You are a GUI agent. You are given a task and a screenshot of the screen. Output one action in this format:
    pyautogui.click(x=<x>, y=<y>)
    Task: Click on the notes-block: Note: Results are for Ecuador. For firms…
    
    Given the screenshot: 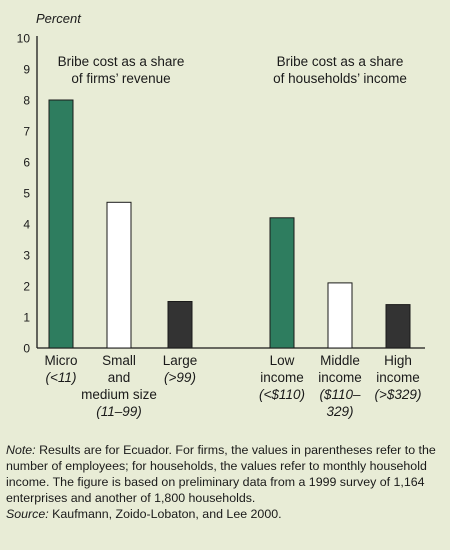 What is the action you would take?
    pyautogui.click(x=224, y=482)
    